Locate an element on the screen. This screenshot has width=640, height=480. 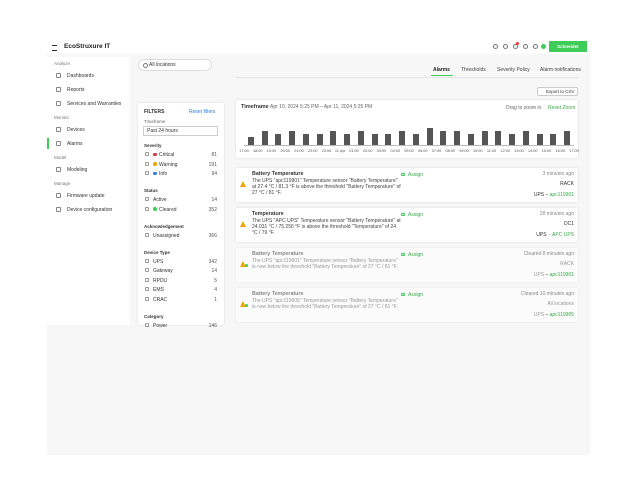
filter-count: 5 is located at coordinates (215, 280).